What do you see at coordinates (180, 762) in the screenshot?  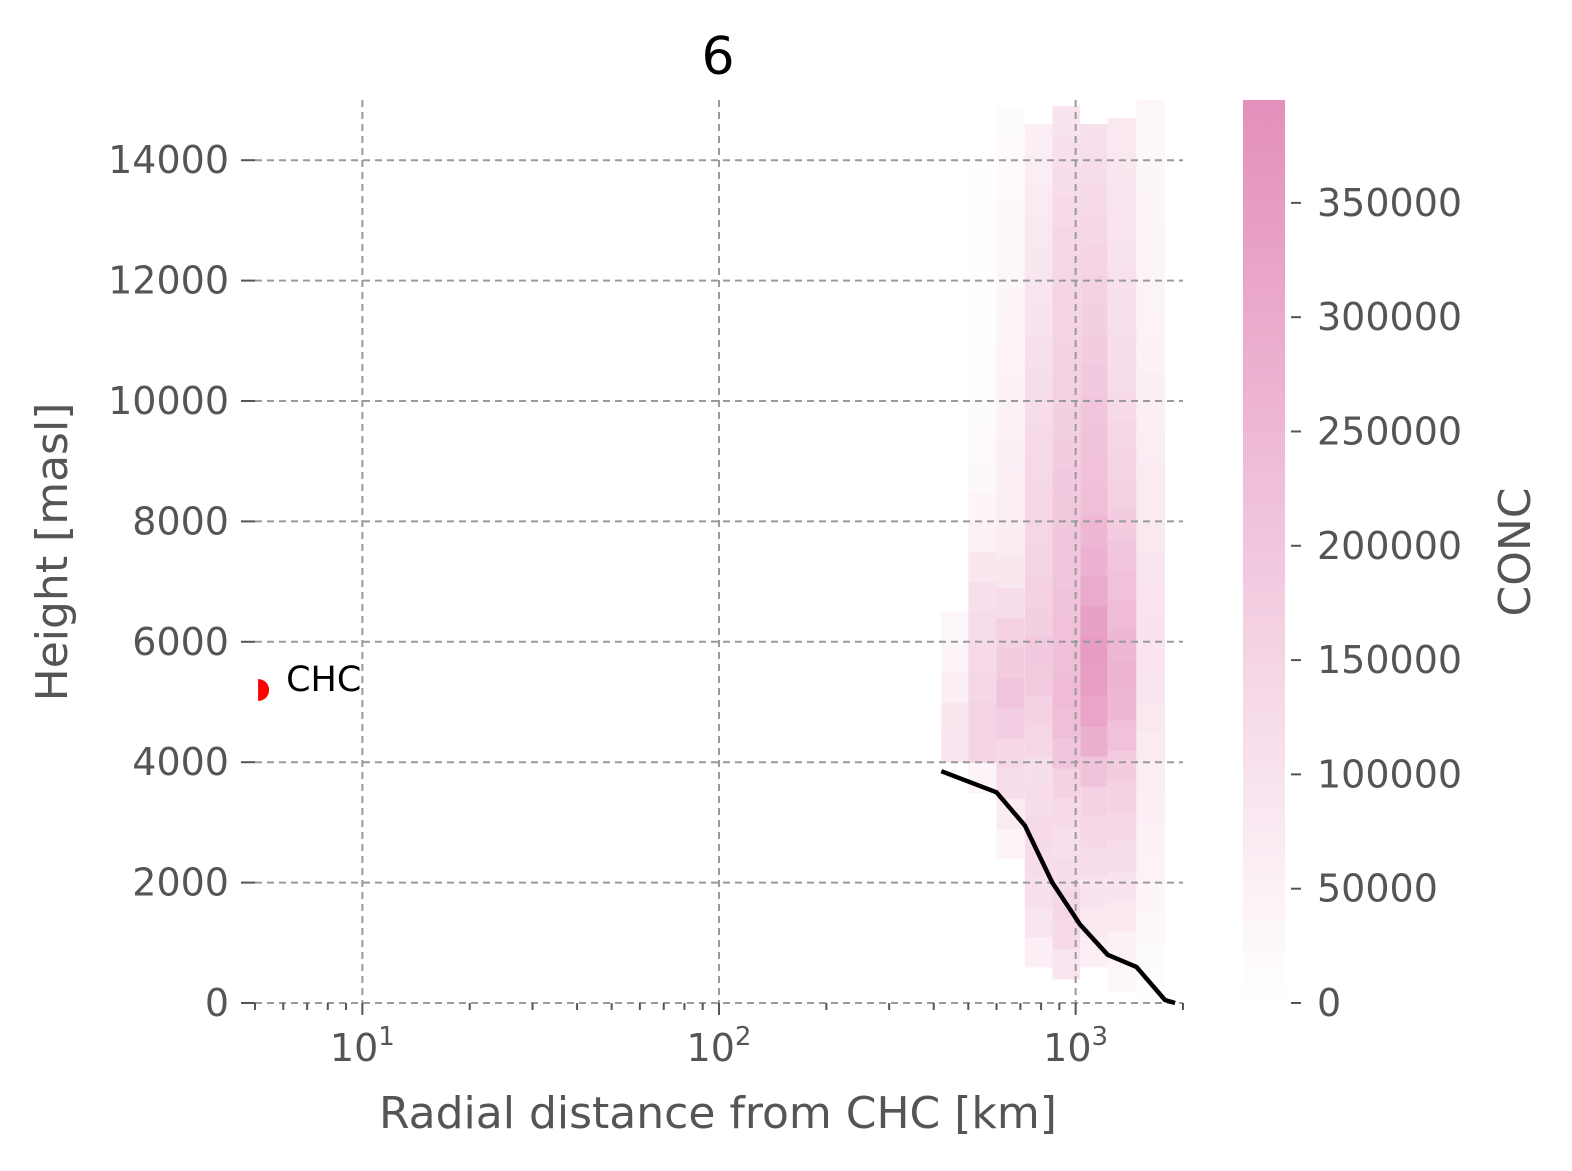 I see `y-tick-label: 4000` at bounding box center [180, 762].